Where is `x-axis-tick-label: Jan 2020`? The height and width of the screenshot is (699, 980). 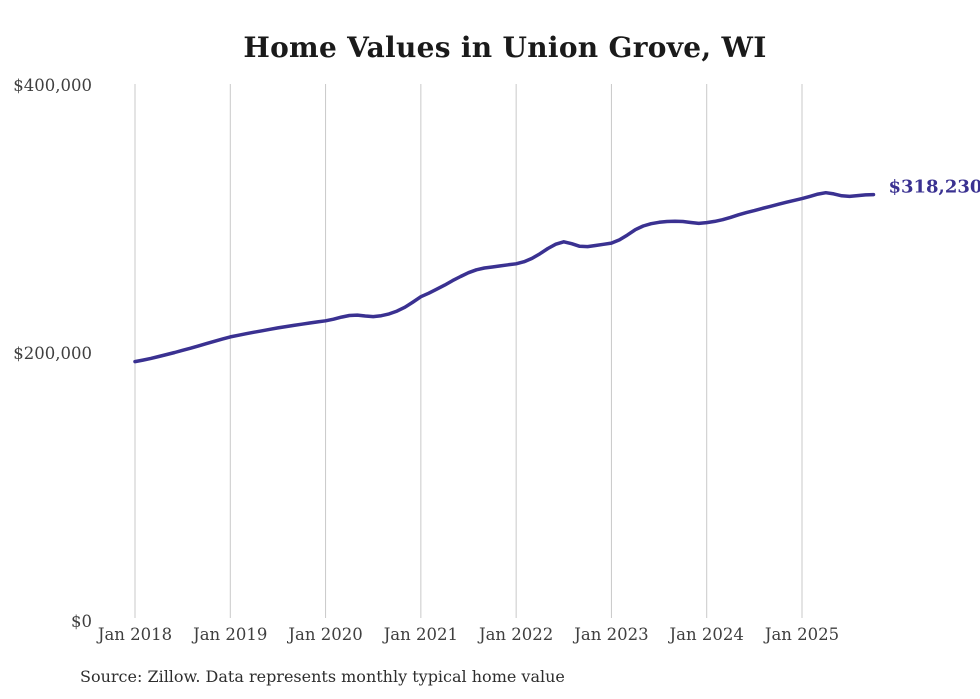 x-axis-tick-label: Jan 2020 is located at coordinates (324, 634).